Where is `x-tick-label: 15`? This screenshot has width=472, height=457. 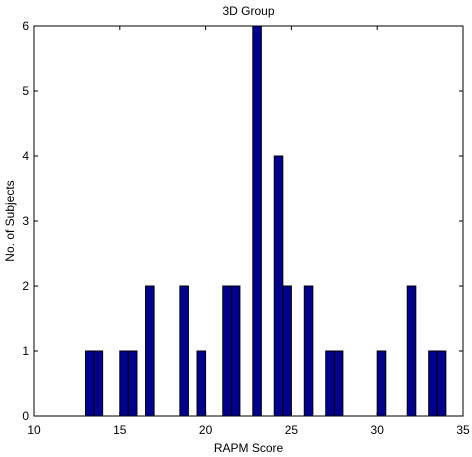
x-tick-label: 15 is located at coordinates (120, 430).